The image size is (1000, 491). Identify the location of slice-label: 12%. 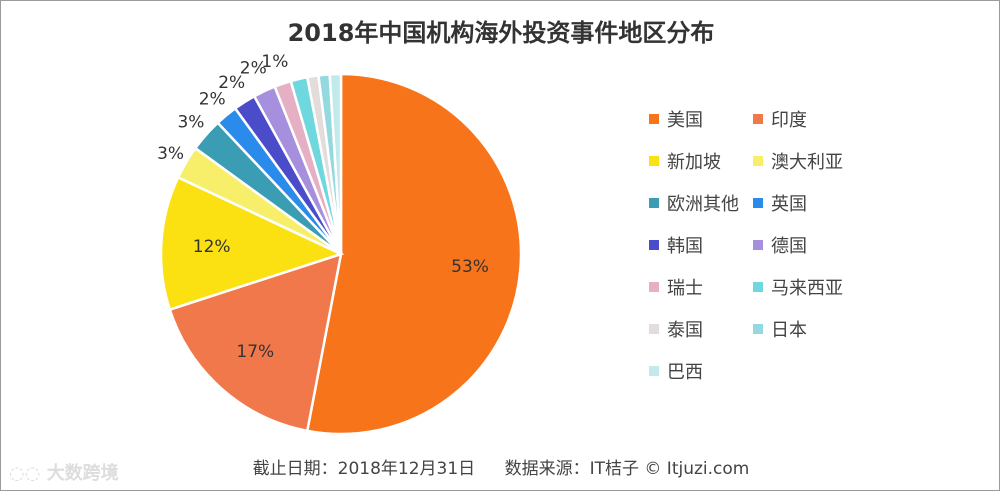
(212, 247).